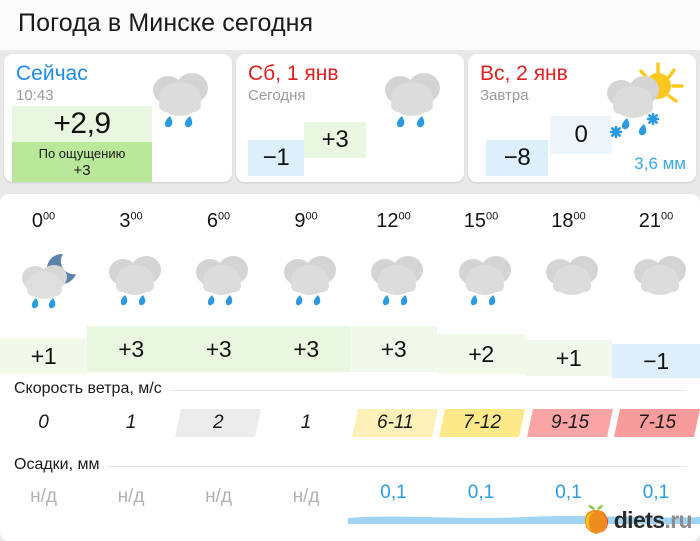 This screenshot has height=541, width=700. I want to click on card-now-head: Сейчас 10:43, so click(52, 83).